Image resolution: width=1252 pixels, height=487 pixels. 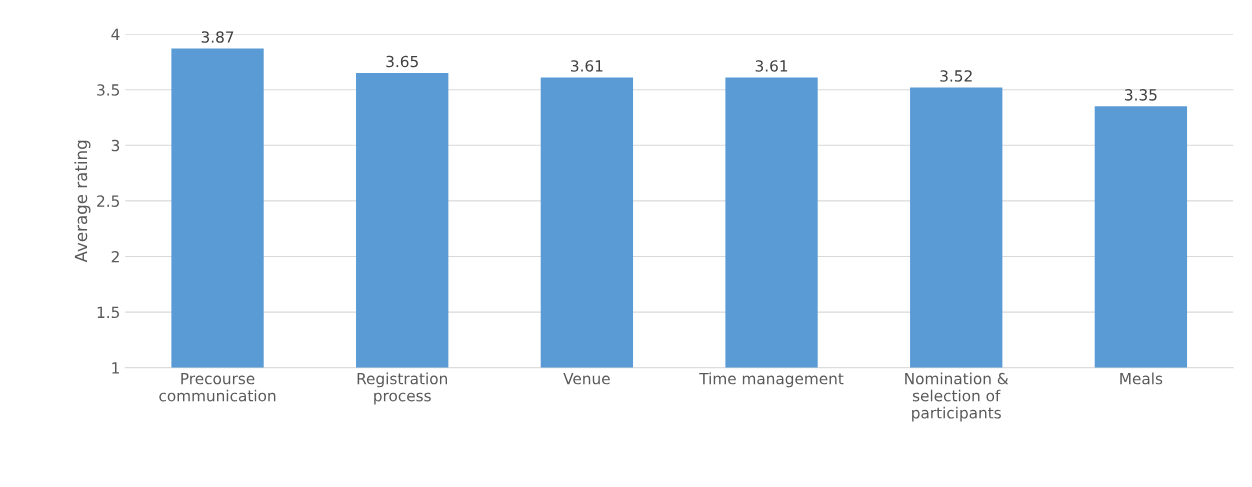 What do you see at coordinates (115, 368) in the screenshot?
I see `y-tick-label: 1` at bounding box center [115, 368].